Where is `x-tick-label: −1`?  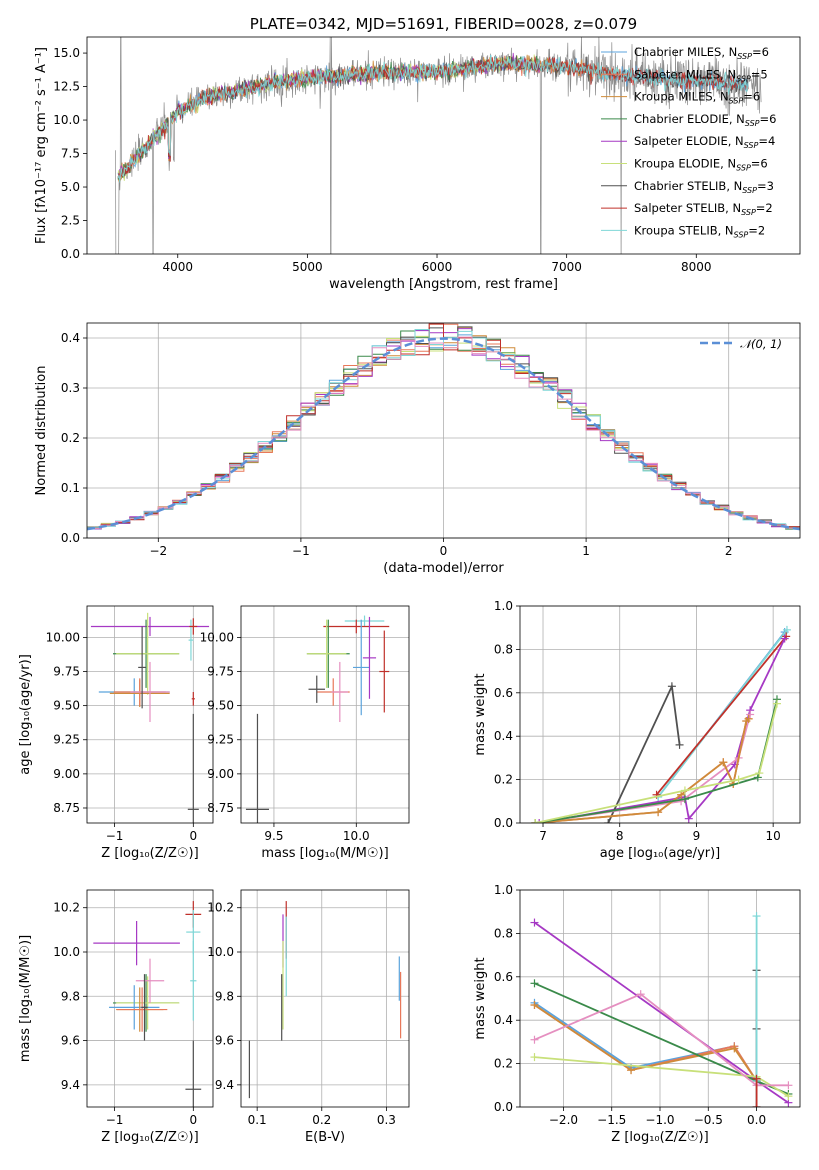
x-tick-label: −1 is located at coordinates (301, 551).